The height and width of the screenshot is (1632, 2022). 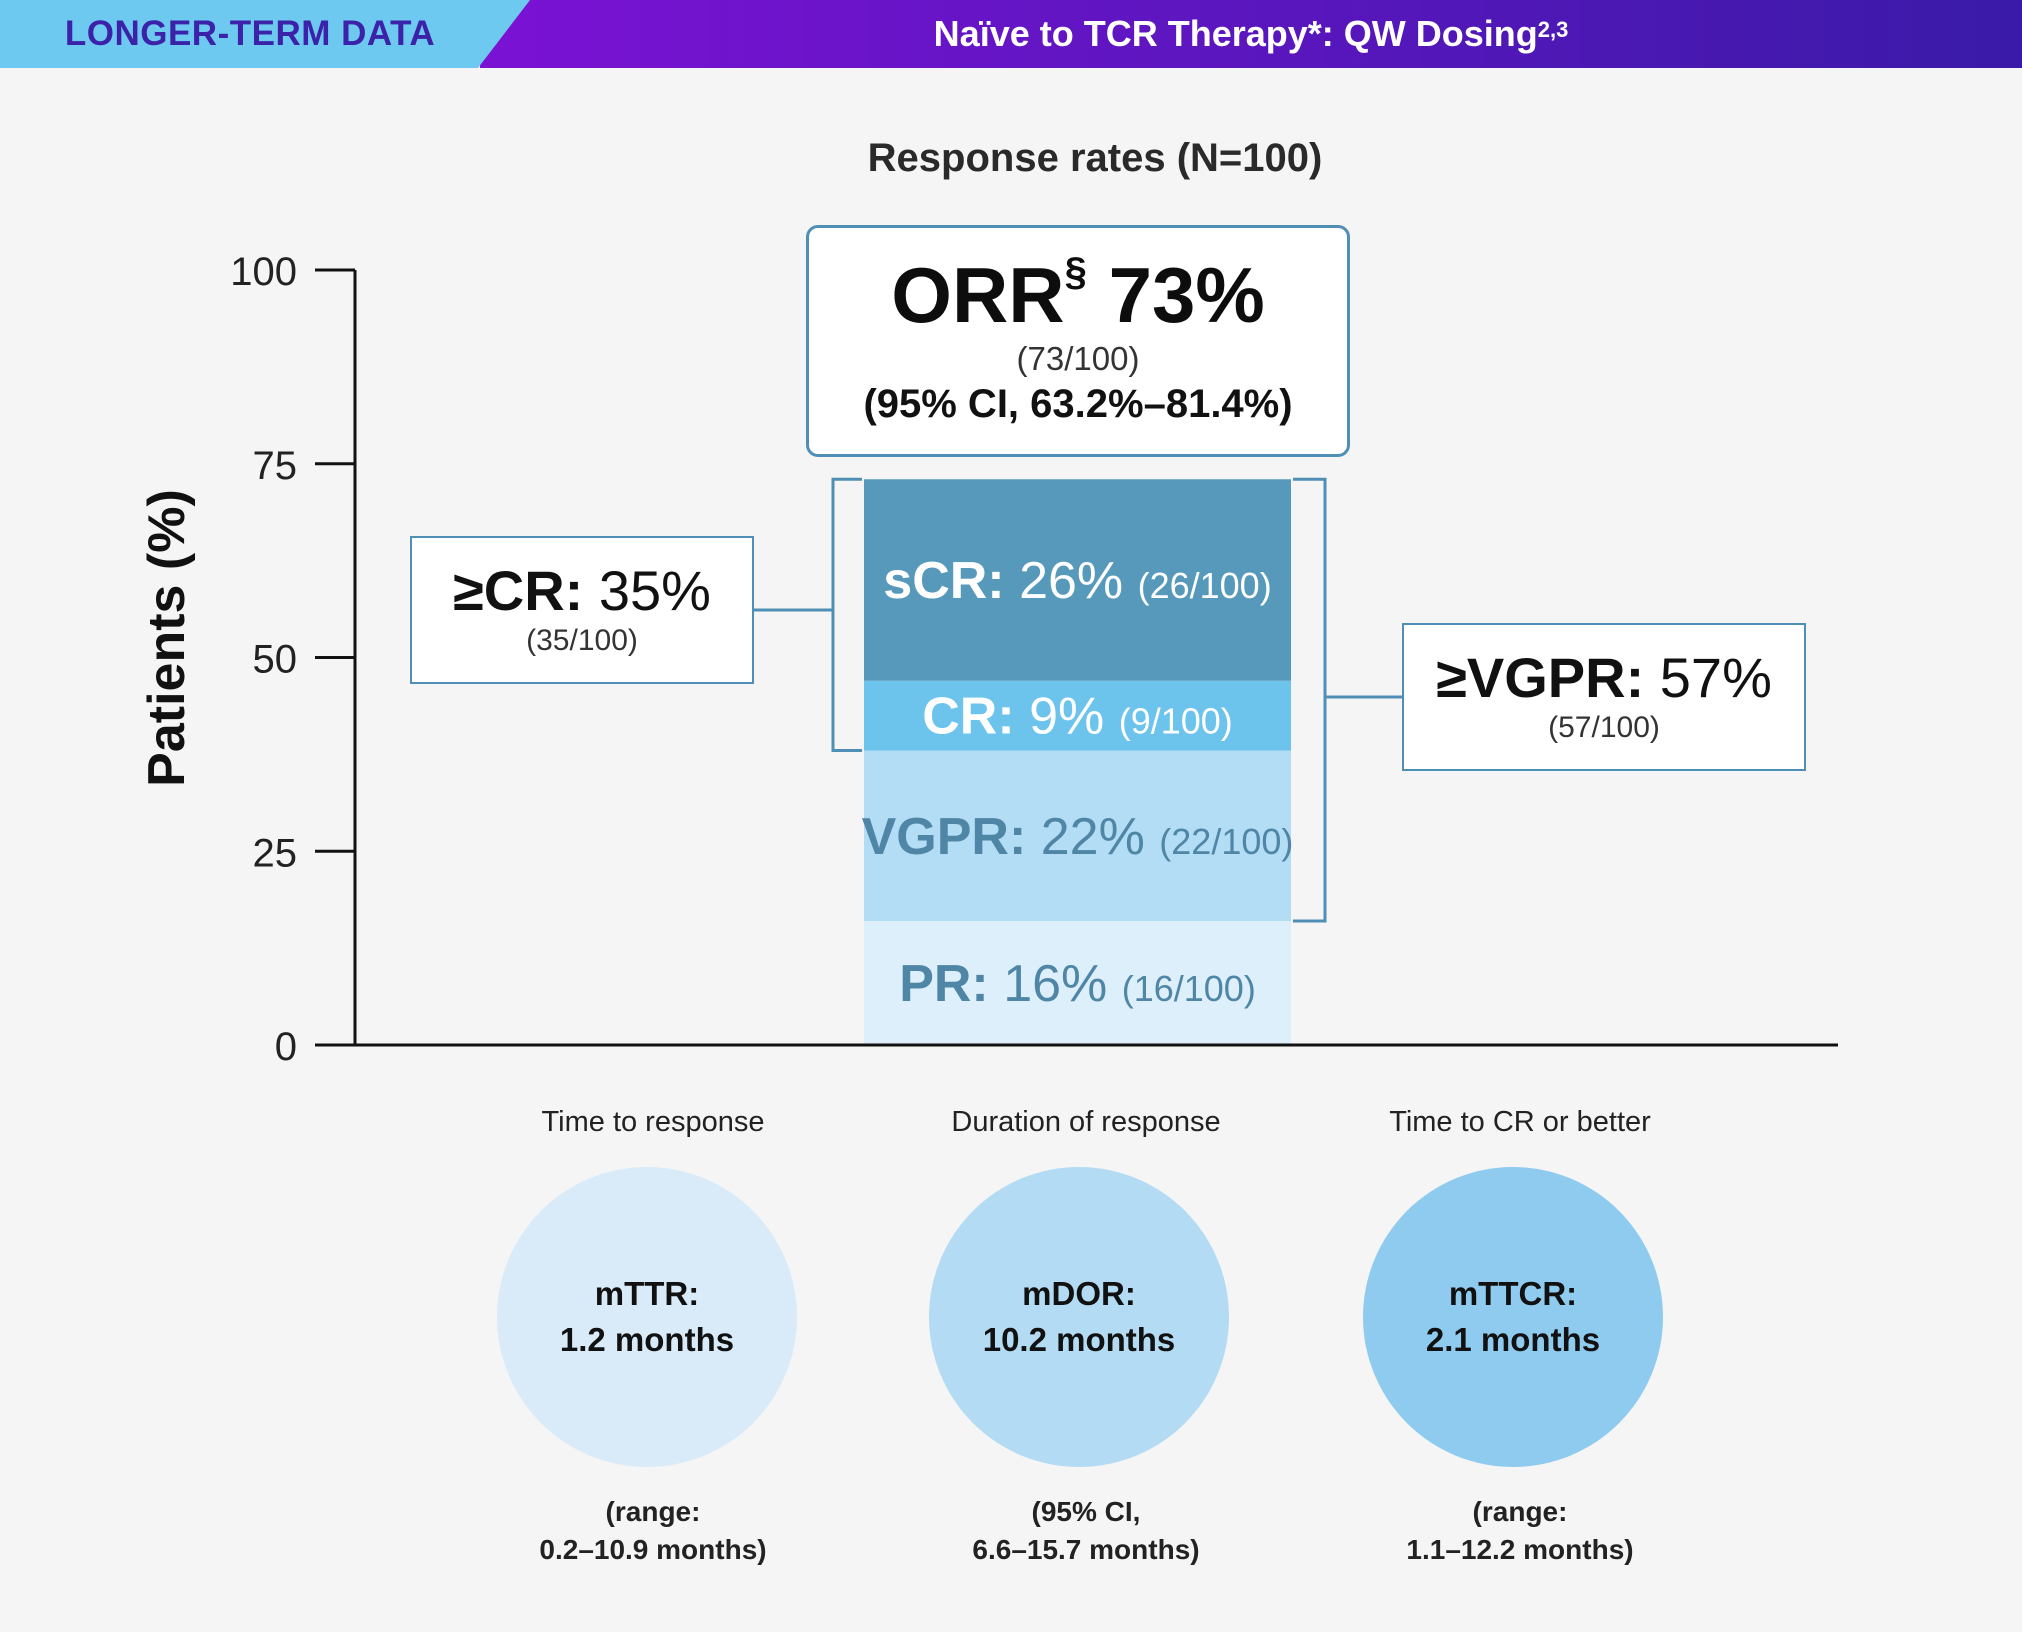 I want to click on header-background, so click(x=1011, y=34).